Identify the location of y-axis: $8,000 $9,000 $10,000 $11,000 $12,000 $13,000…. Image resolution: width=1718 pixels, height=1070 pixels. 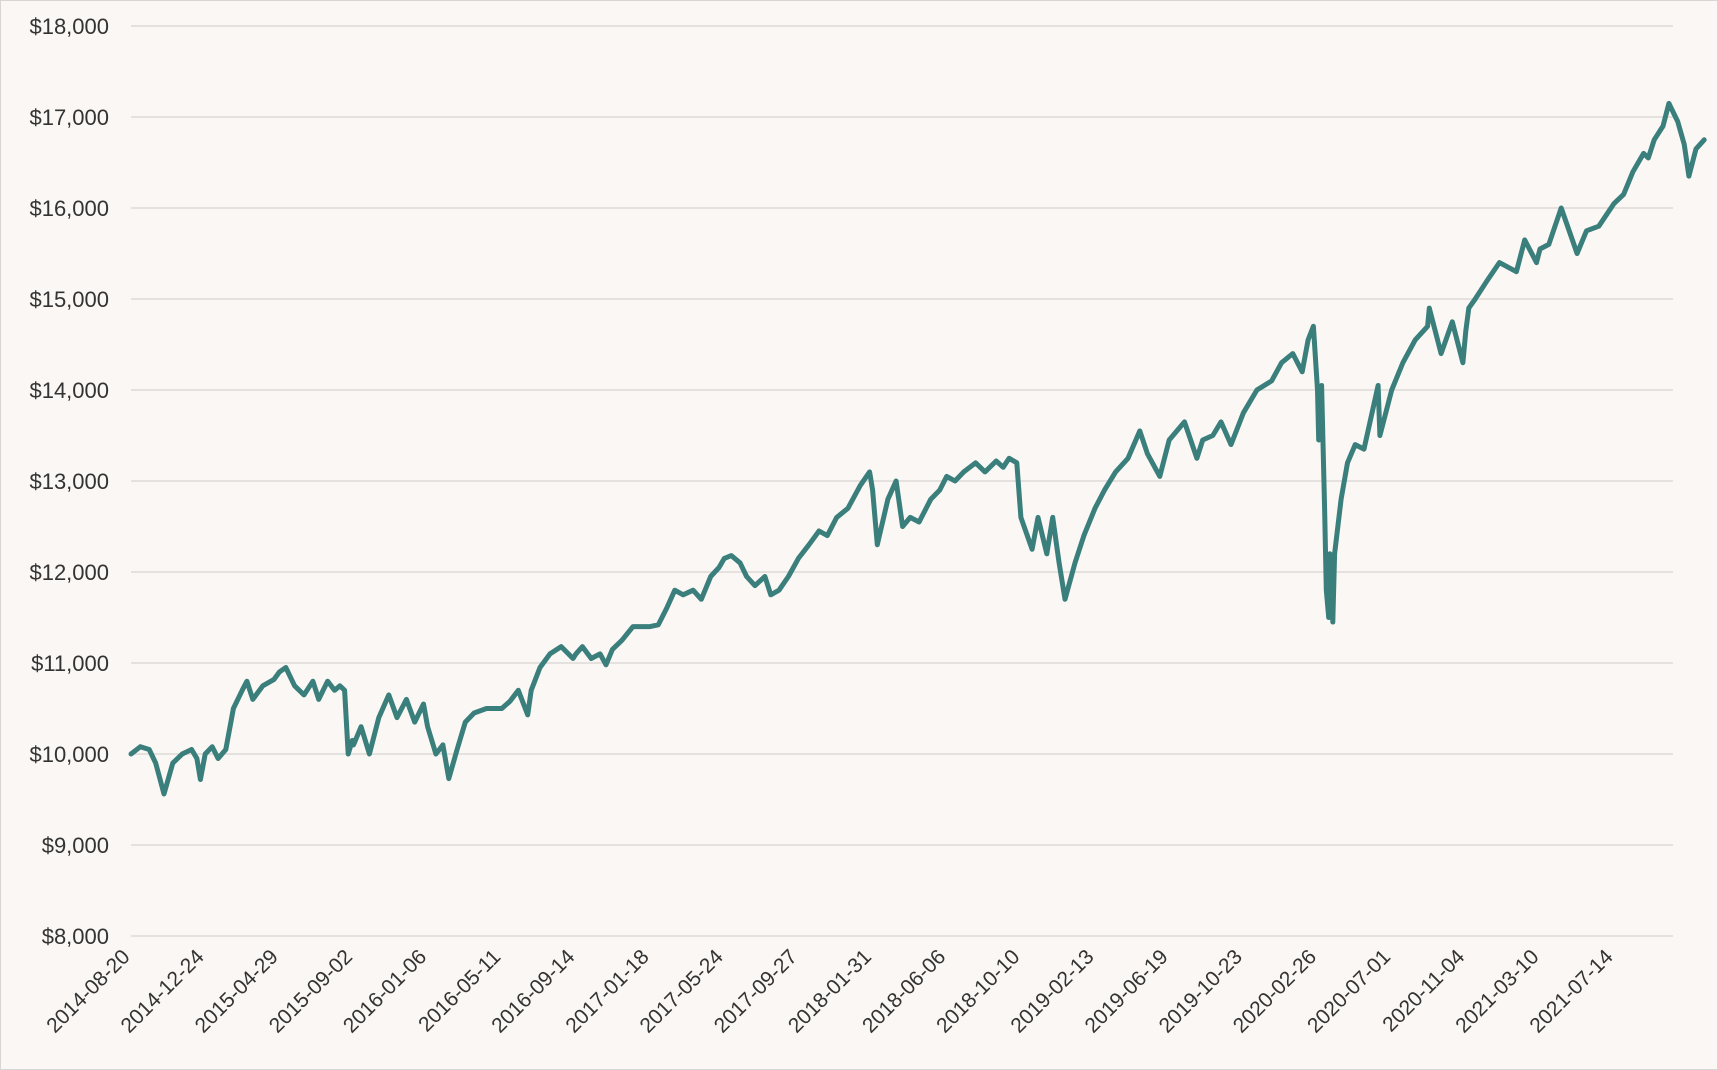
(69, 481).